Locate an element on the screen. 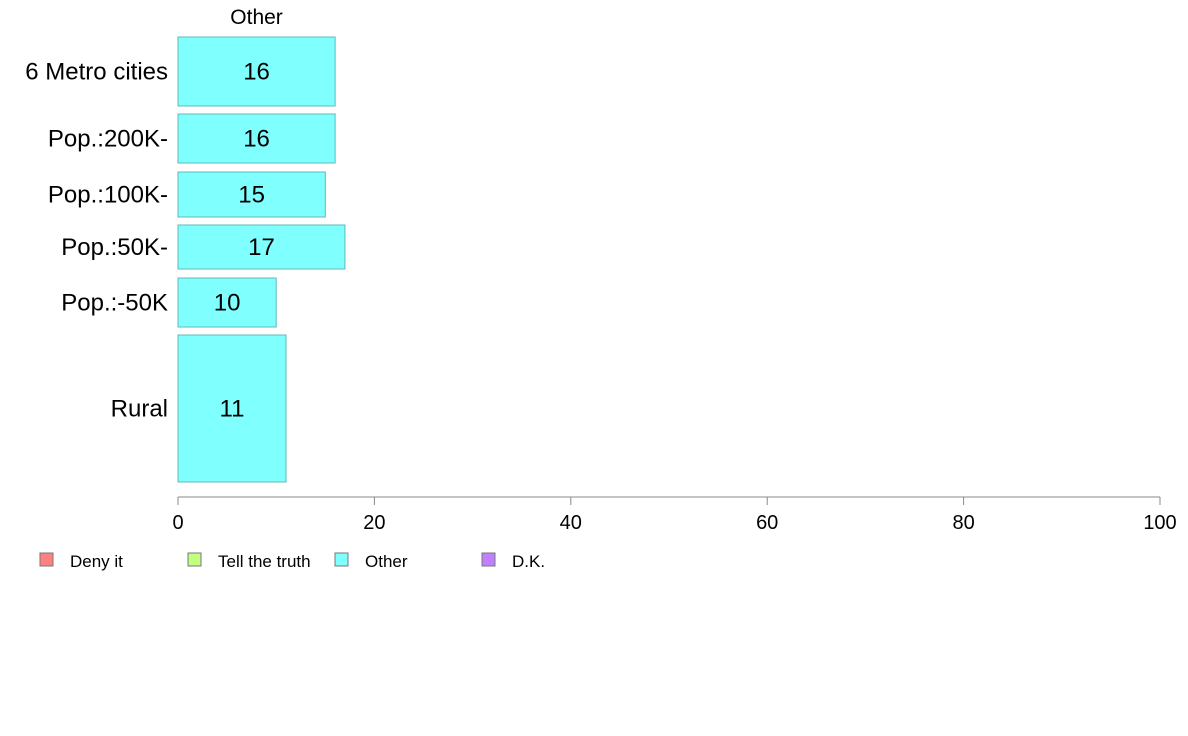  category-label: Pop.:50K- is located at coordinates (114, 247).